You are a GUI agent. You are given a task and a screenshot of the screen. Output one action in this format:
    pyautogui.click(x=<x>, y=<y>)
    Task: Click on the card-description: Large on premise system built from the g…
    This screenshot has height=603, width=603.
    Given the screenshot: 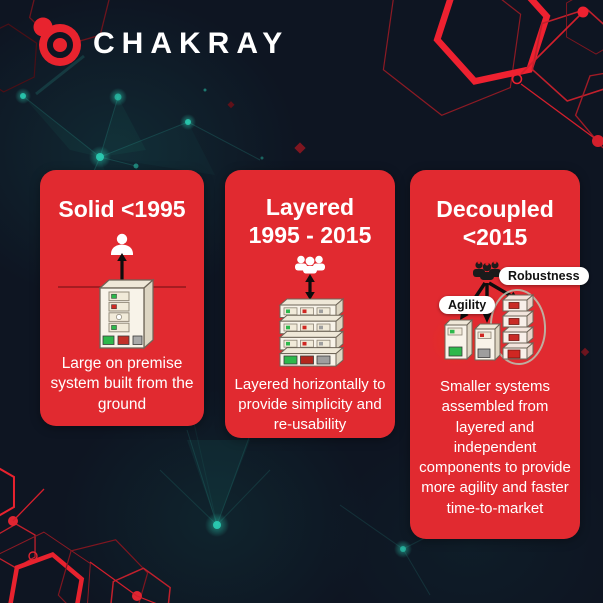 What is the action you would take?
    pyautogui.click(x=122, y=383)
    